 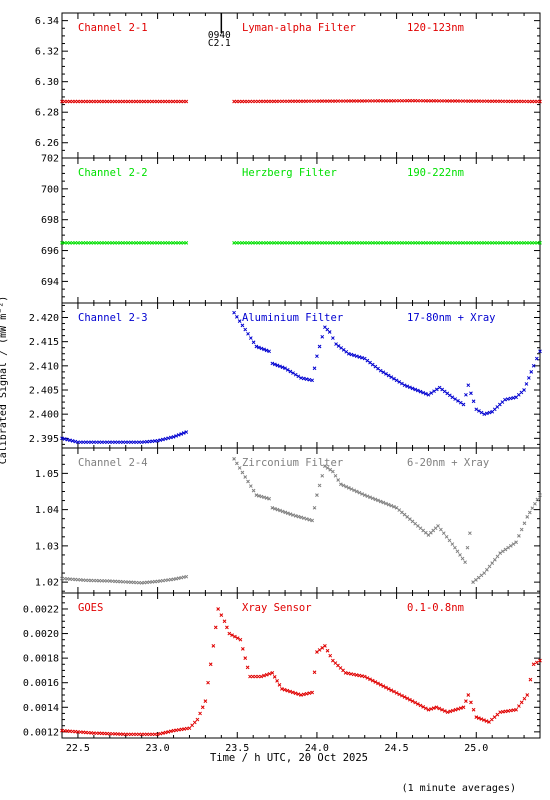 I want to click on channel-label: Channel 2-2, so click(x=113, y=173).